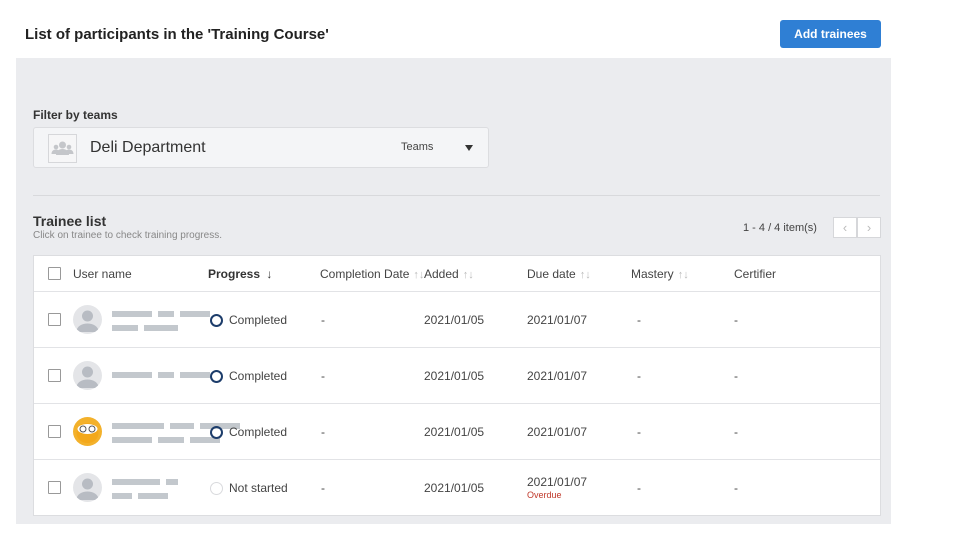 This screenshot has height=540, width=960. I want to click on col-completion-date: Completion Date ↑↓, so click(372, 274).